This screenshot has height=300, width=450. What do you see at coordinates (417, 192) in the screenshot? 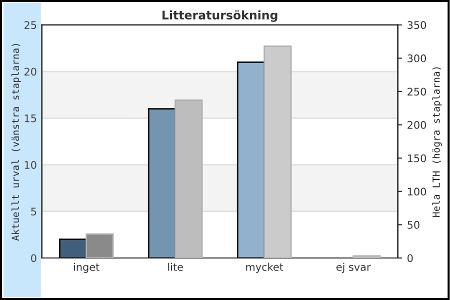
I see `y2-tick-label: 100` at bounding box center [417, 192].